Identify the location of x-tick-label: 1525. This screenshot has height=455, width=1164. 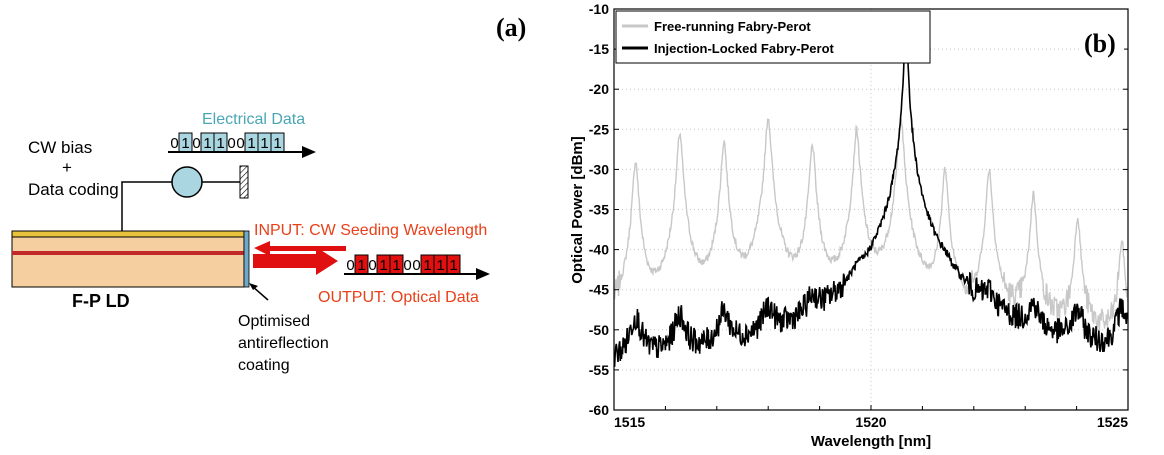
(1112, 422).